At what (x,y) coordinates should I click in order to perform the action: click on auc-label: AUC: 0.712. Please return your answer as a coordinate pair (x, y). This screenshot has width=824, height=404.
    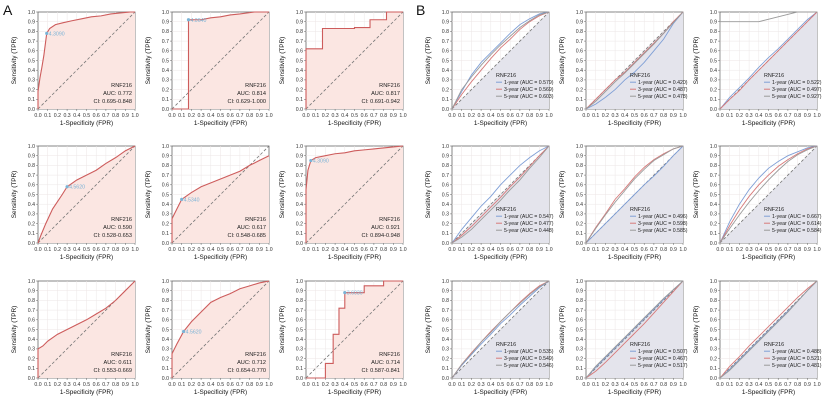
    Looking at the image, I should click on (251, 363).